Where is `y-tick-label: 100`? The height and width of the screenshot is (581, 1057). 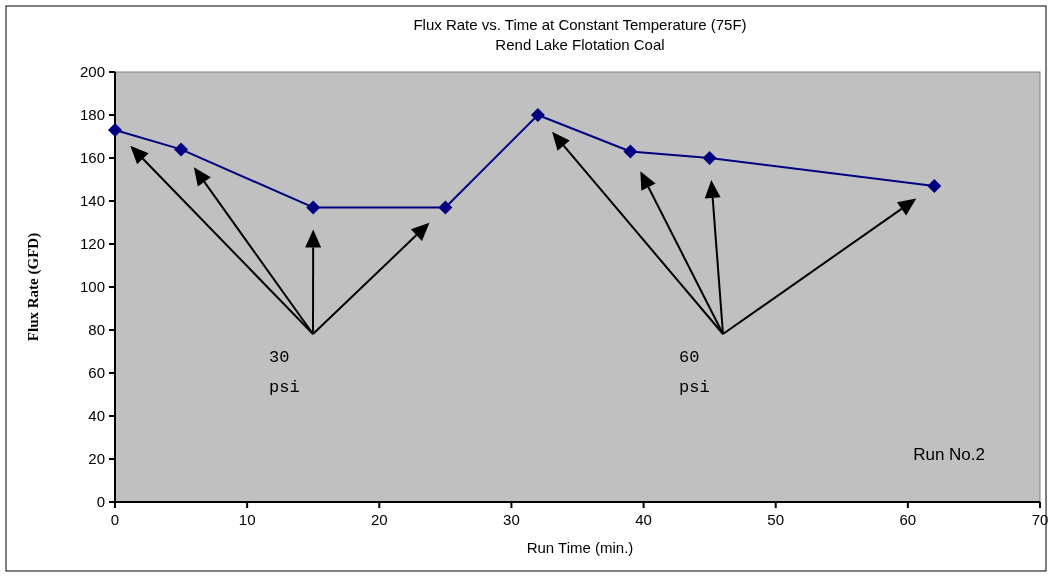 y-tick-label: 100 is located at coordinates (92, 286).